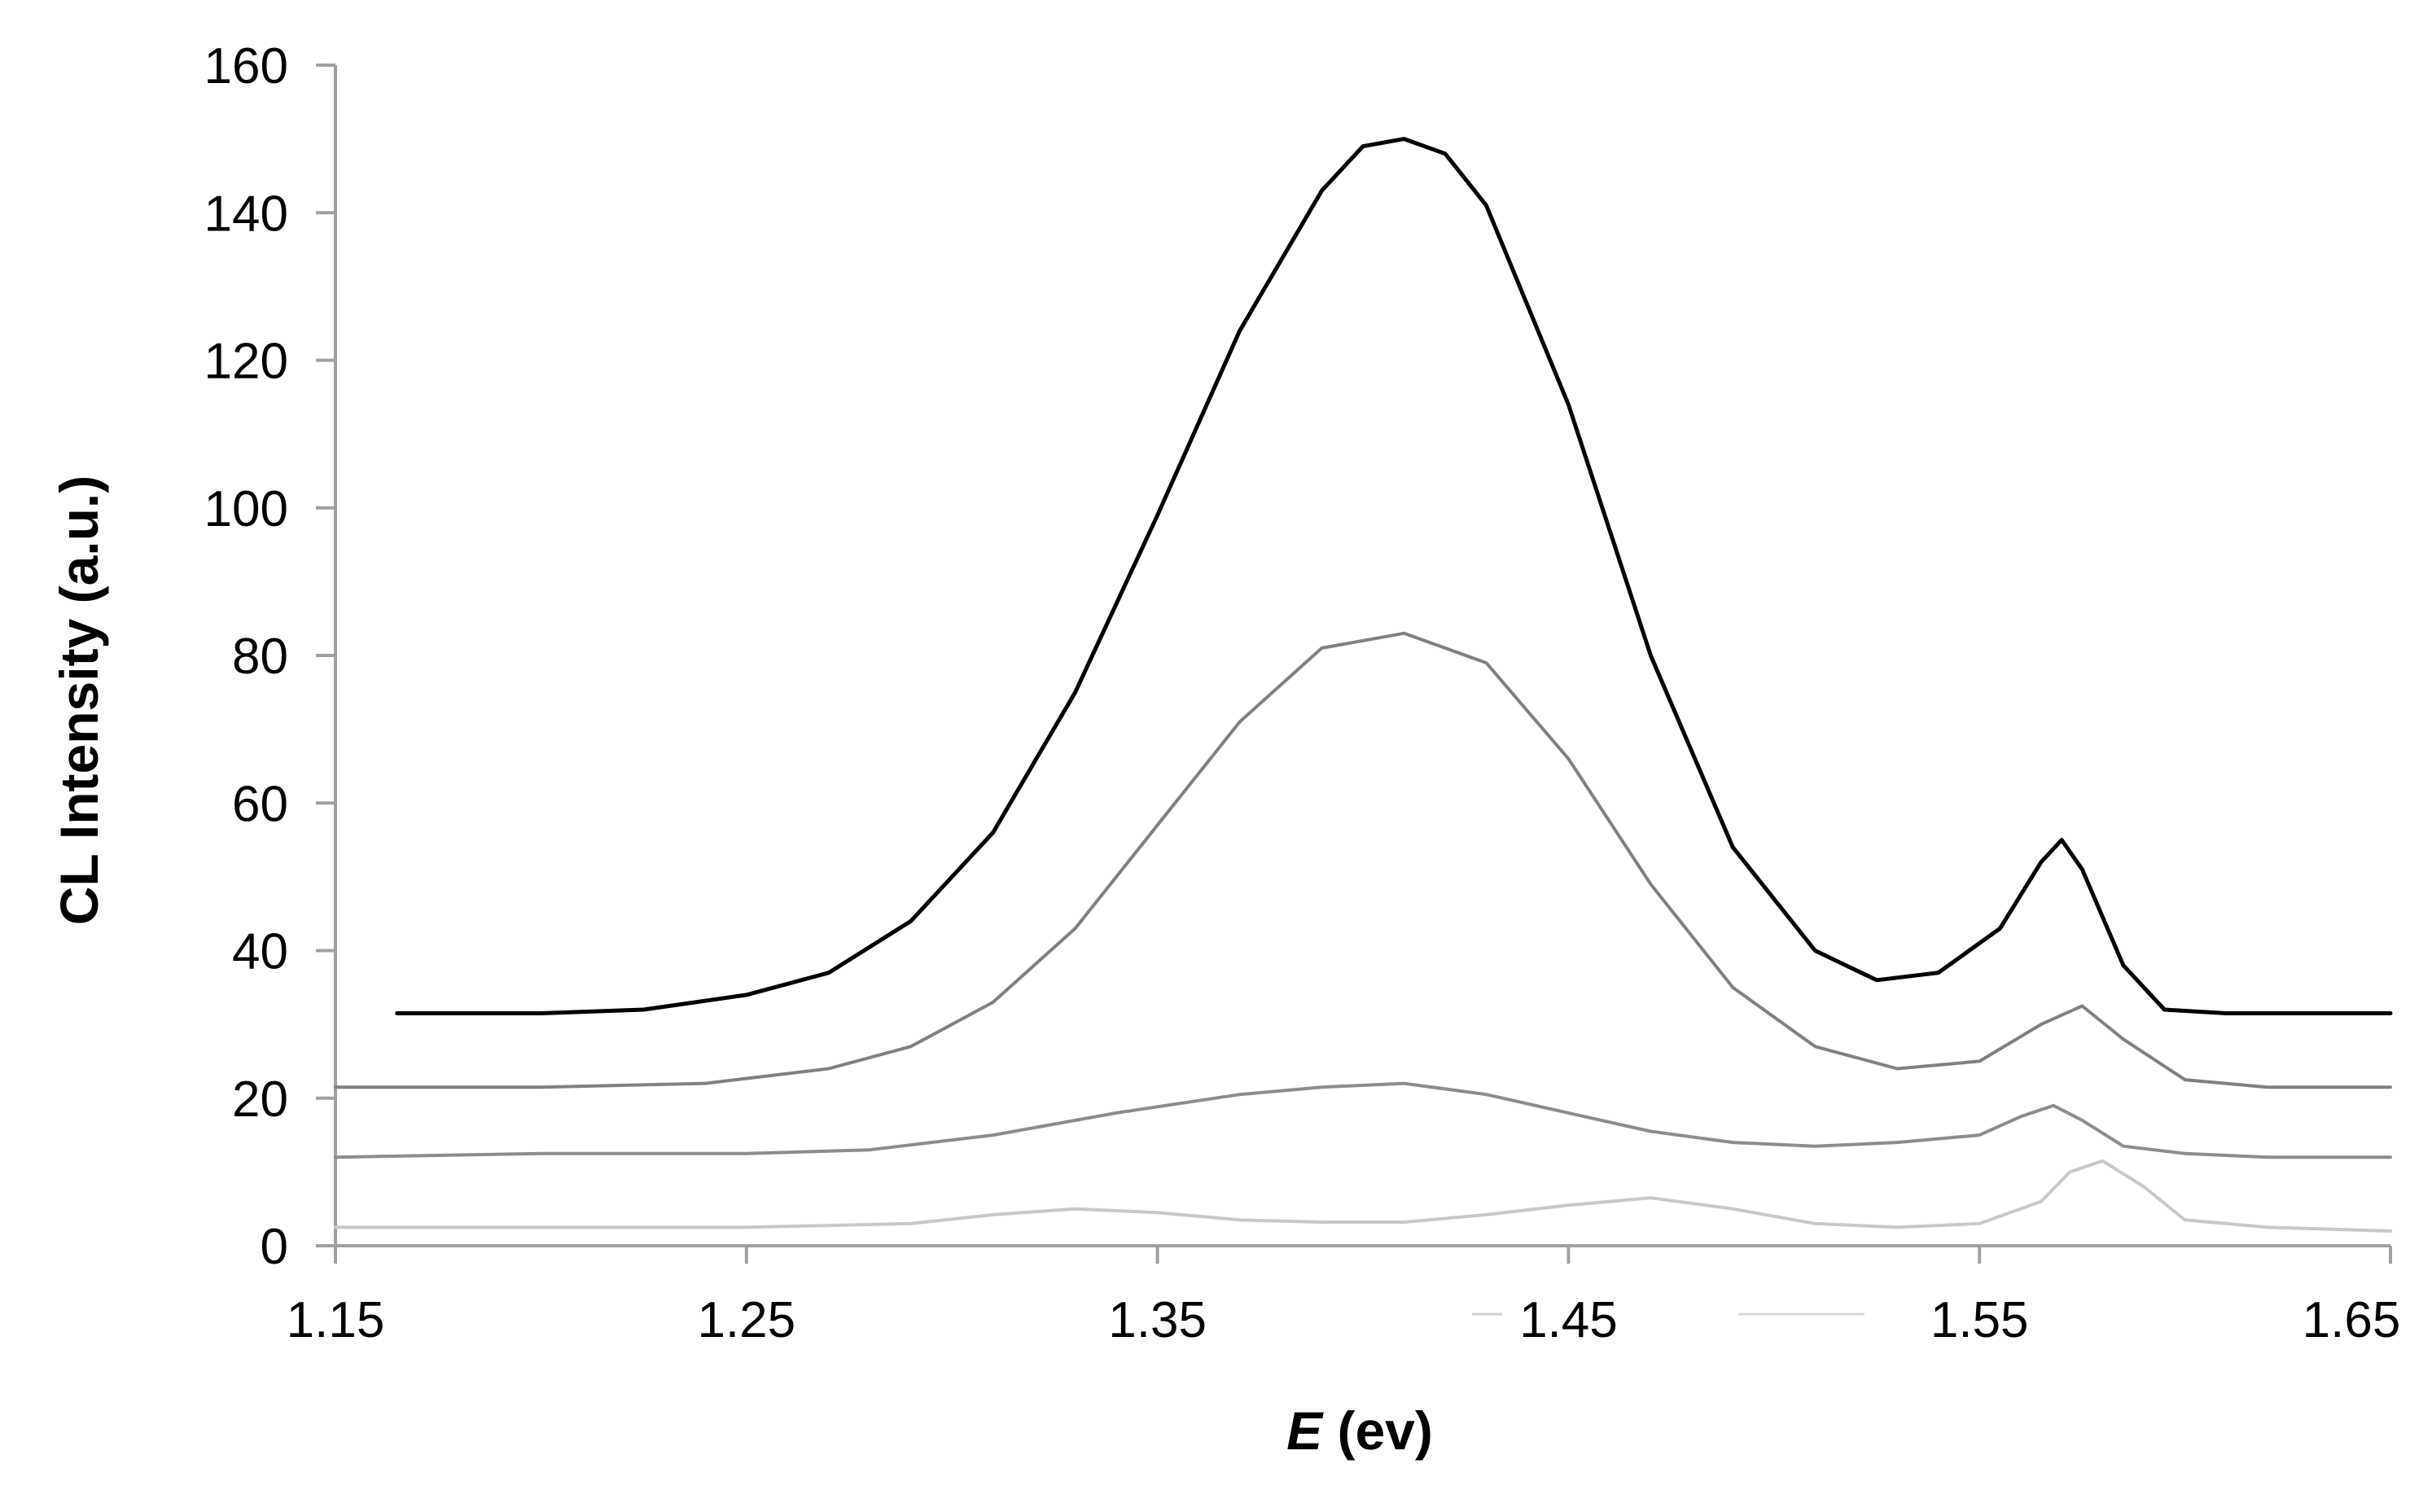 This screenshot has height=1512, width=2410. I want to click on x-tick-label: 1.15, so click(336, 1320).